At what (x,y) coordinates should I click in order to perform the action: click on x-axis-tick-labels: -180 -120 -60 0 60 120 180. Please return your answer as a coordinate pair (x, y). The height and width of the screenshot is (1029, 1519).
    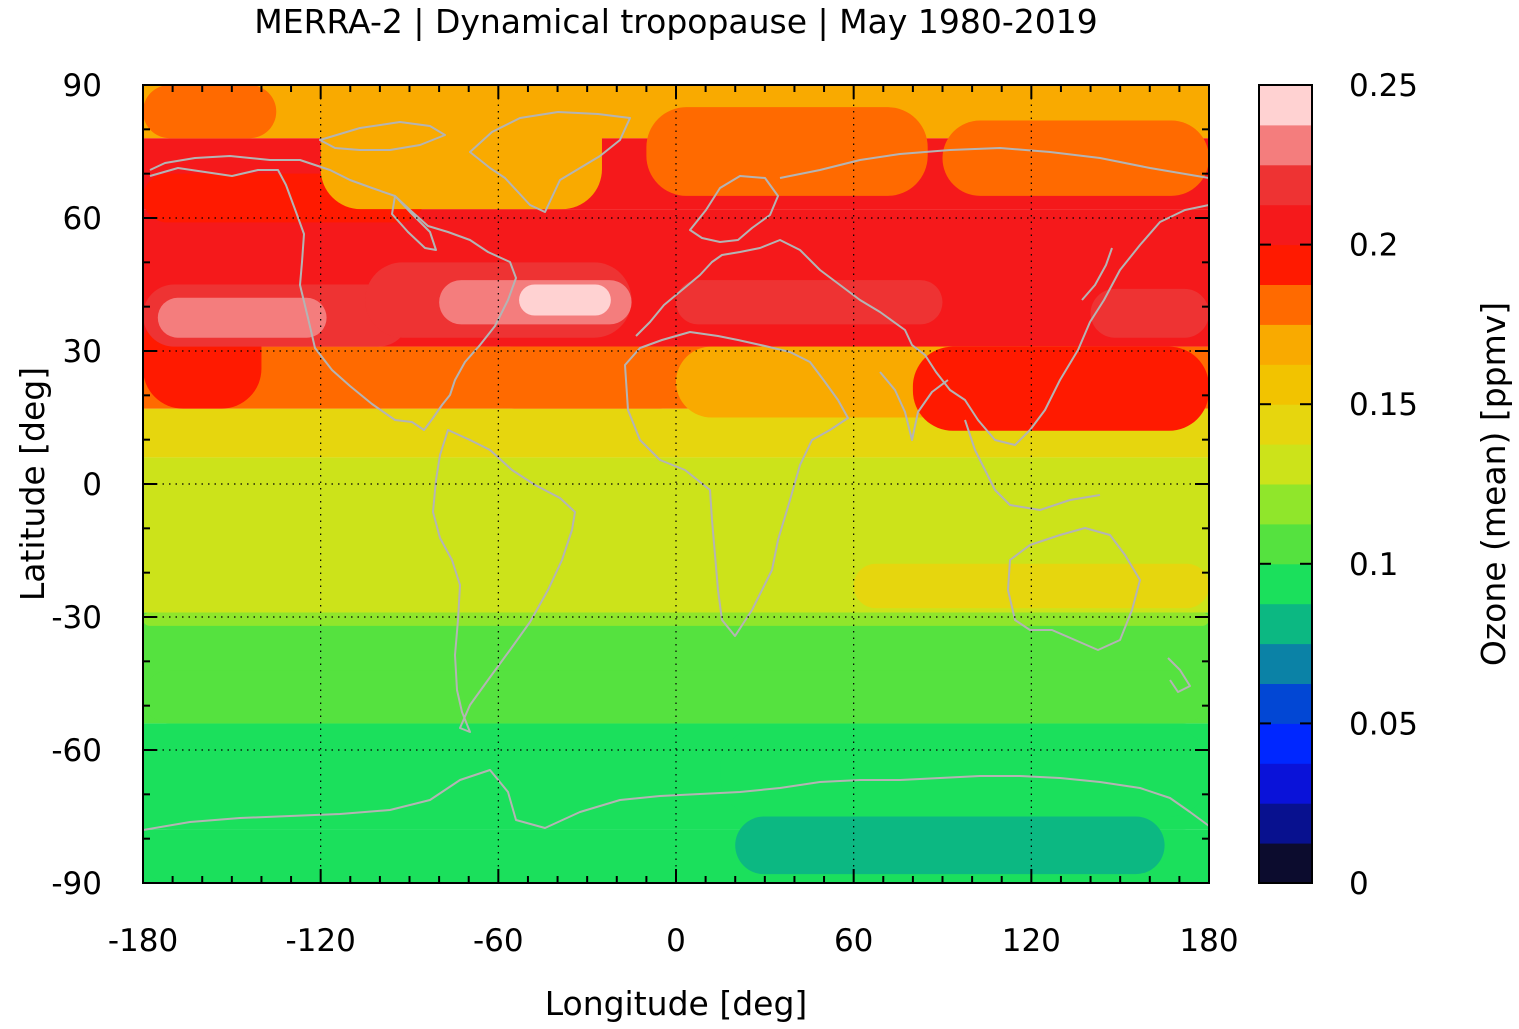
    Looking at the image, I should click on (673, 941).